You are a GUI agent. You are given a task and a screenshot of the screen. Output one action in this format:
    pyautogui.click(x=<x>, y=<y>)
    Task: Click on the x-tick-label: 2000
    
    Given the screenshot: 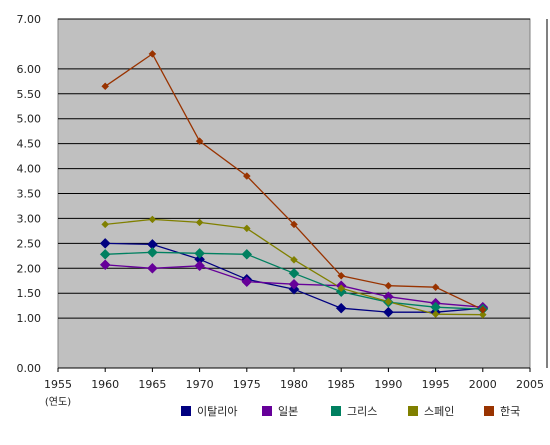 What is the action you would take?
    pyautogui.click(x=483, y=384)
    